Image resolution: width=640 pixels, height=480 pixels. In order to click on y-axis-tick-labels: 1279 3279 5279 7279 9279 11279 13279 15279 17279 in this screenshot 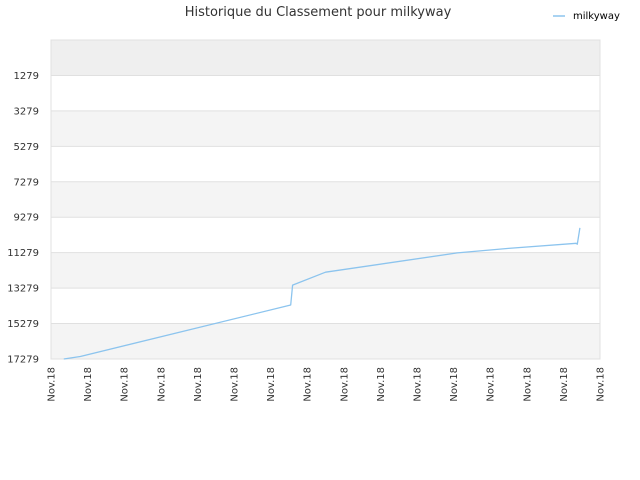, I will do `click(23, 218)`.